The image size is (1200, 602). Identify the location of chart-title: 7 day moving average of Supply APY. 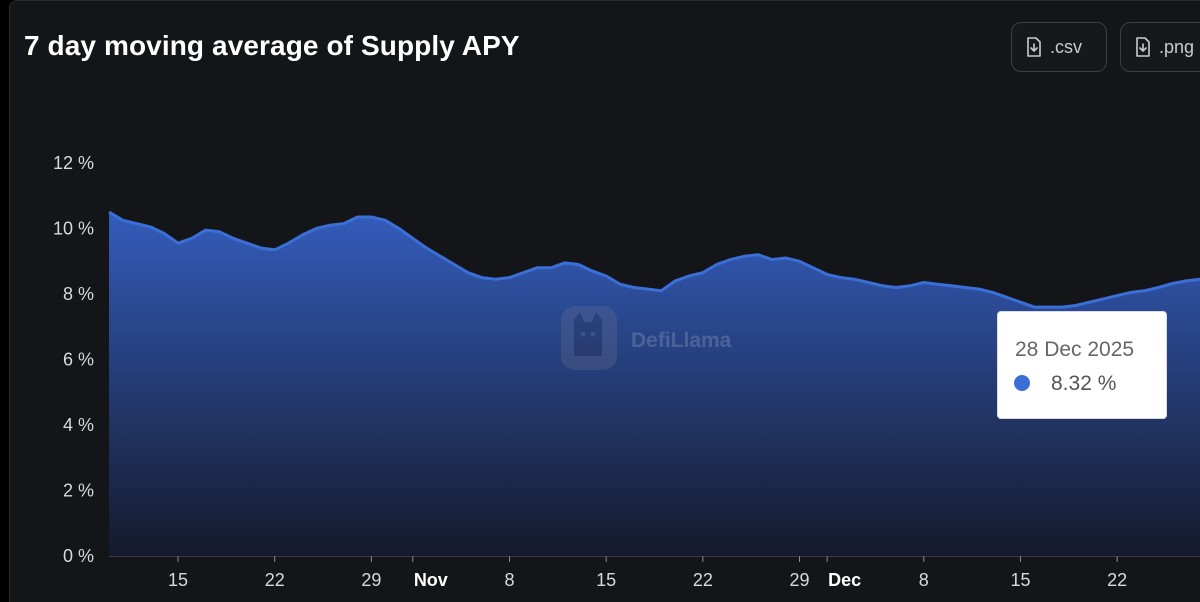
(272, 45).